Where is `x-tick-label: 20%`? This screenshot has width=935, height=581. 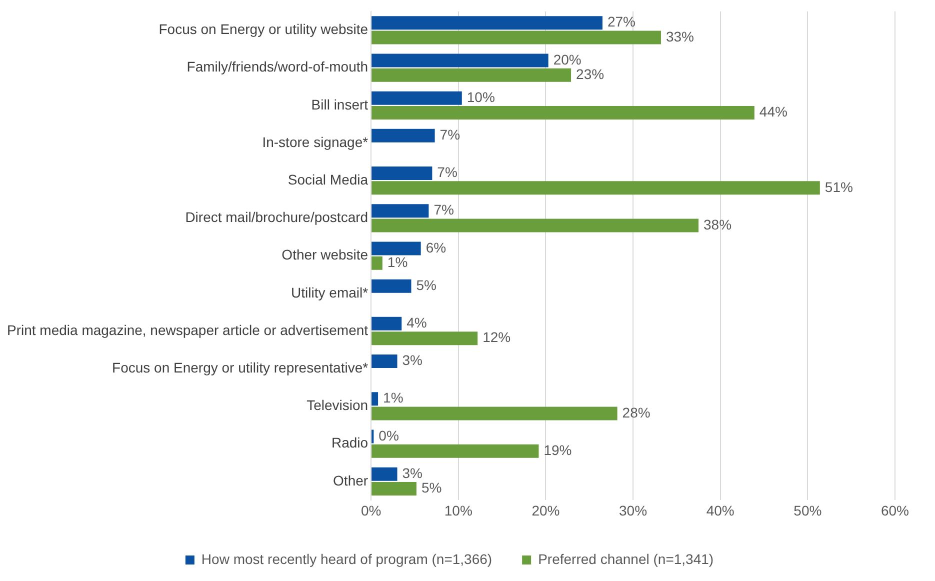 x-tick-label: 20% is located at coordinates (546, 510).